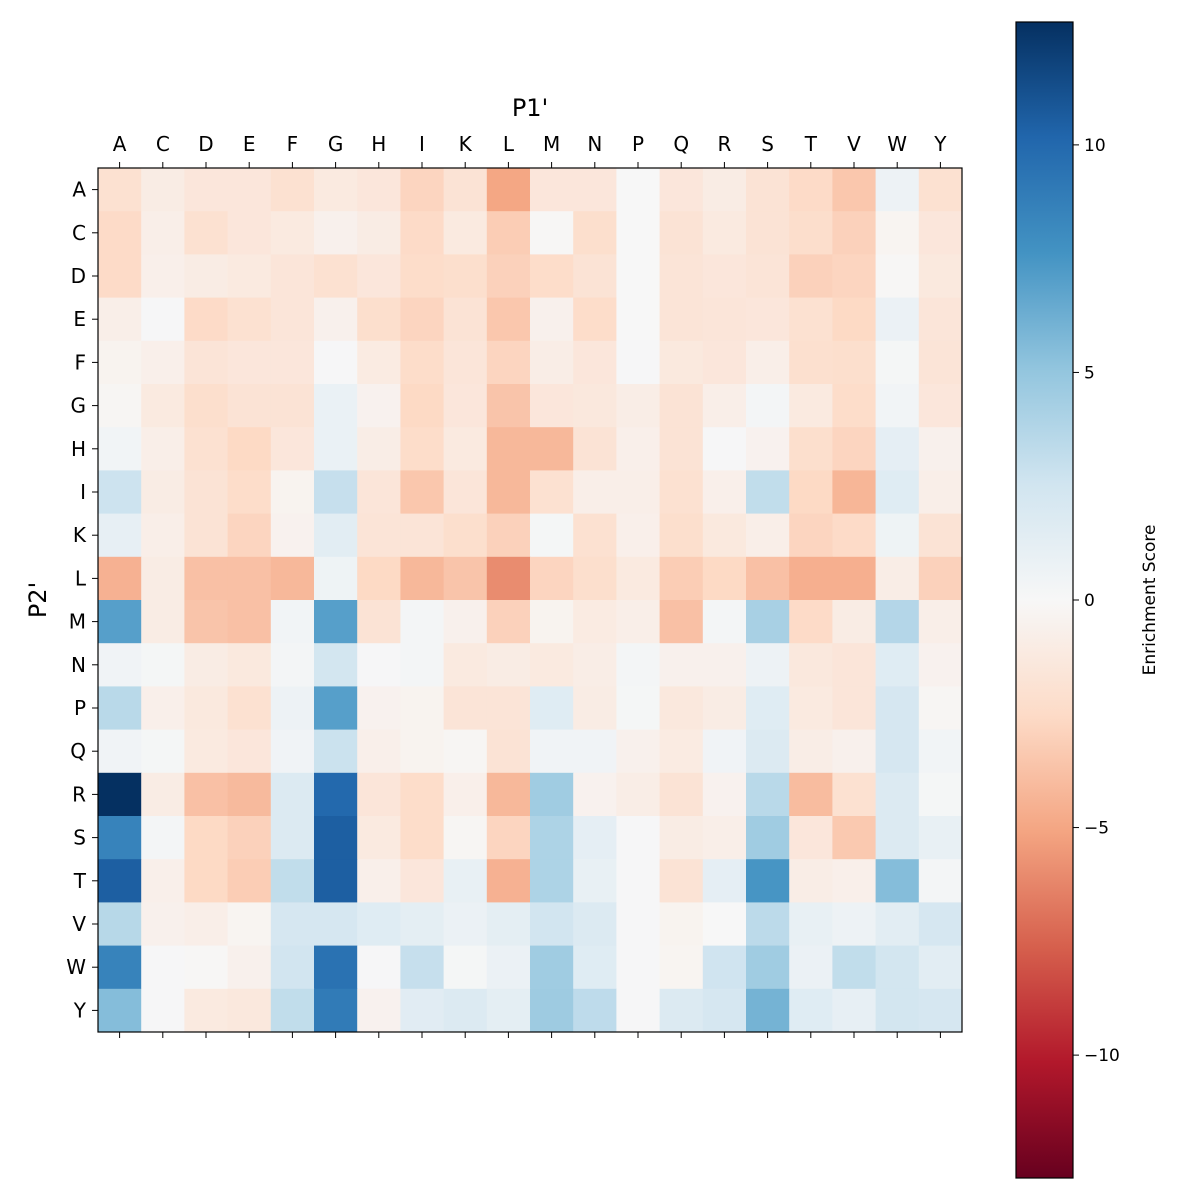 Image resolution: width=1200 pixels, height=1204 pixels. What do you see at coordinates (854, 665) in the screenshot?
I see `cell-N-V` at bounding box center [854, 665].